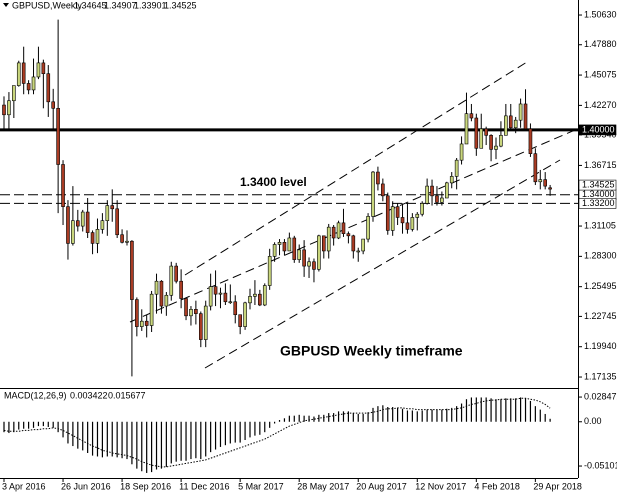 This screenshot has width=617, height=494. I want to click on header-value: 1.34907, so click(120, 5).